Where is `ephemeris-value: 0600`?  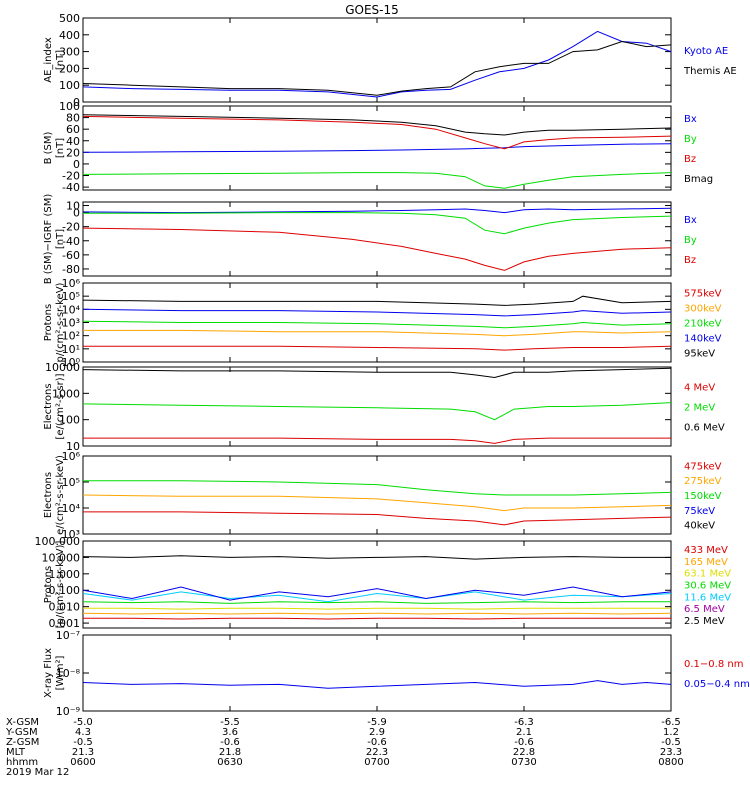
ephemeris-value: 0600 is located at coordinates (82, 762).